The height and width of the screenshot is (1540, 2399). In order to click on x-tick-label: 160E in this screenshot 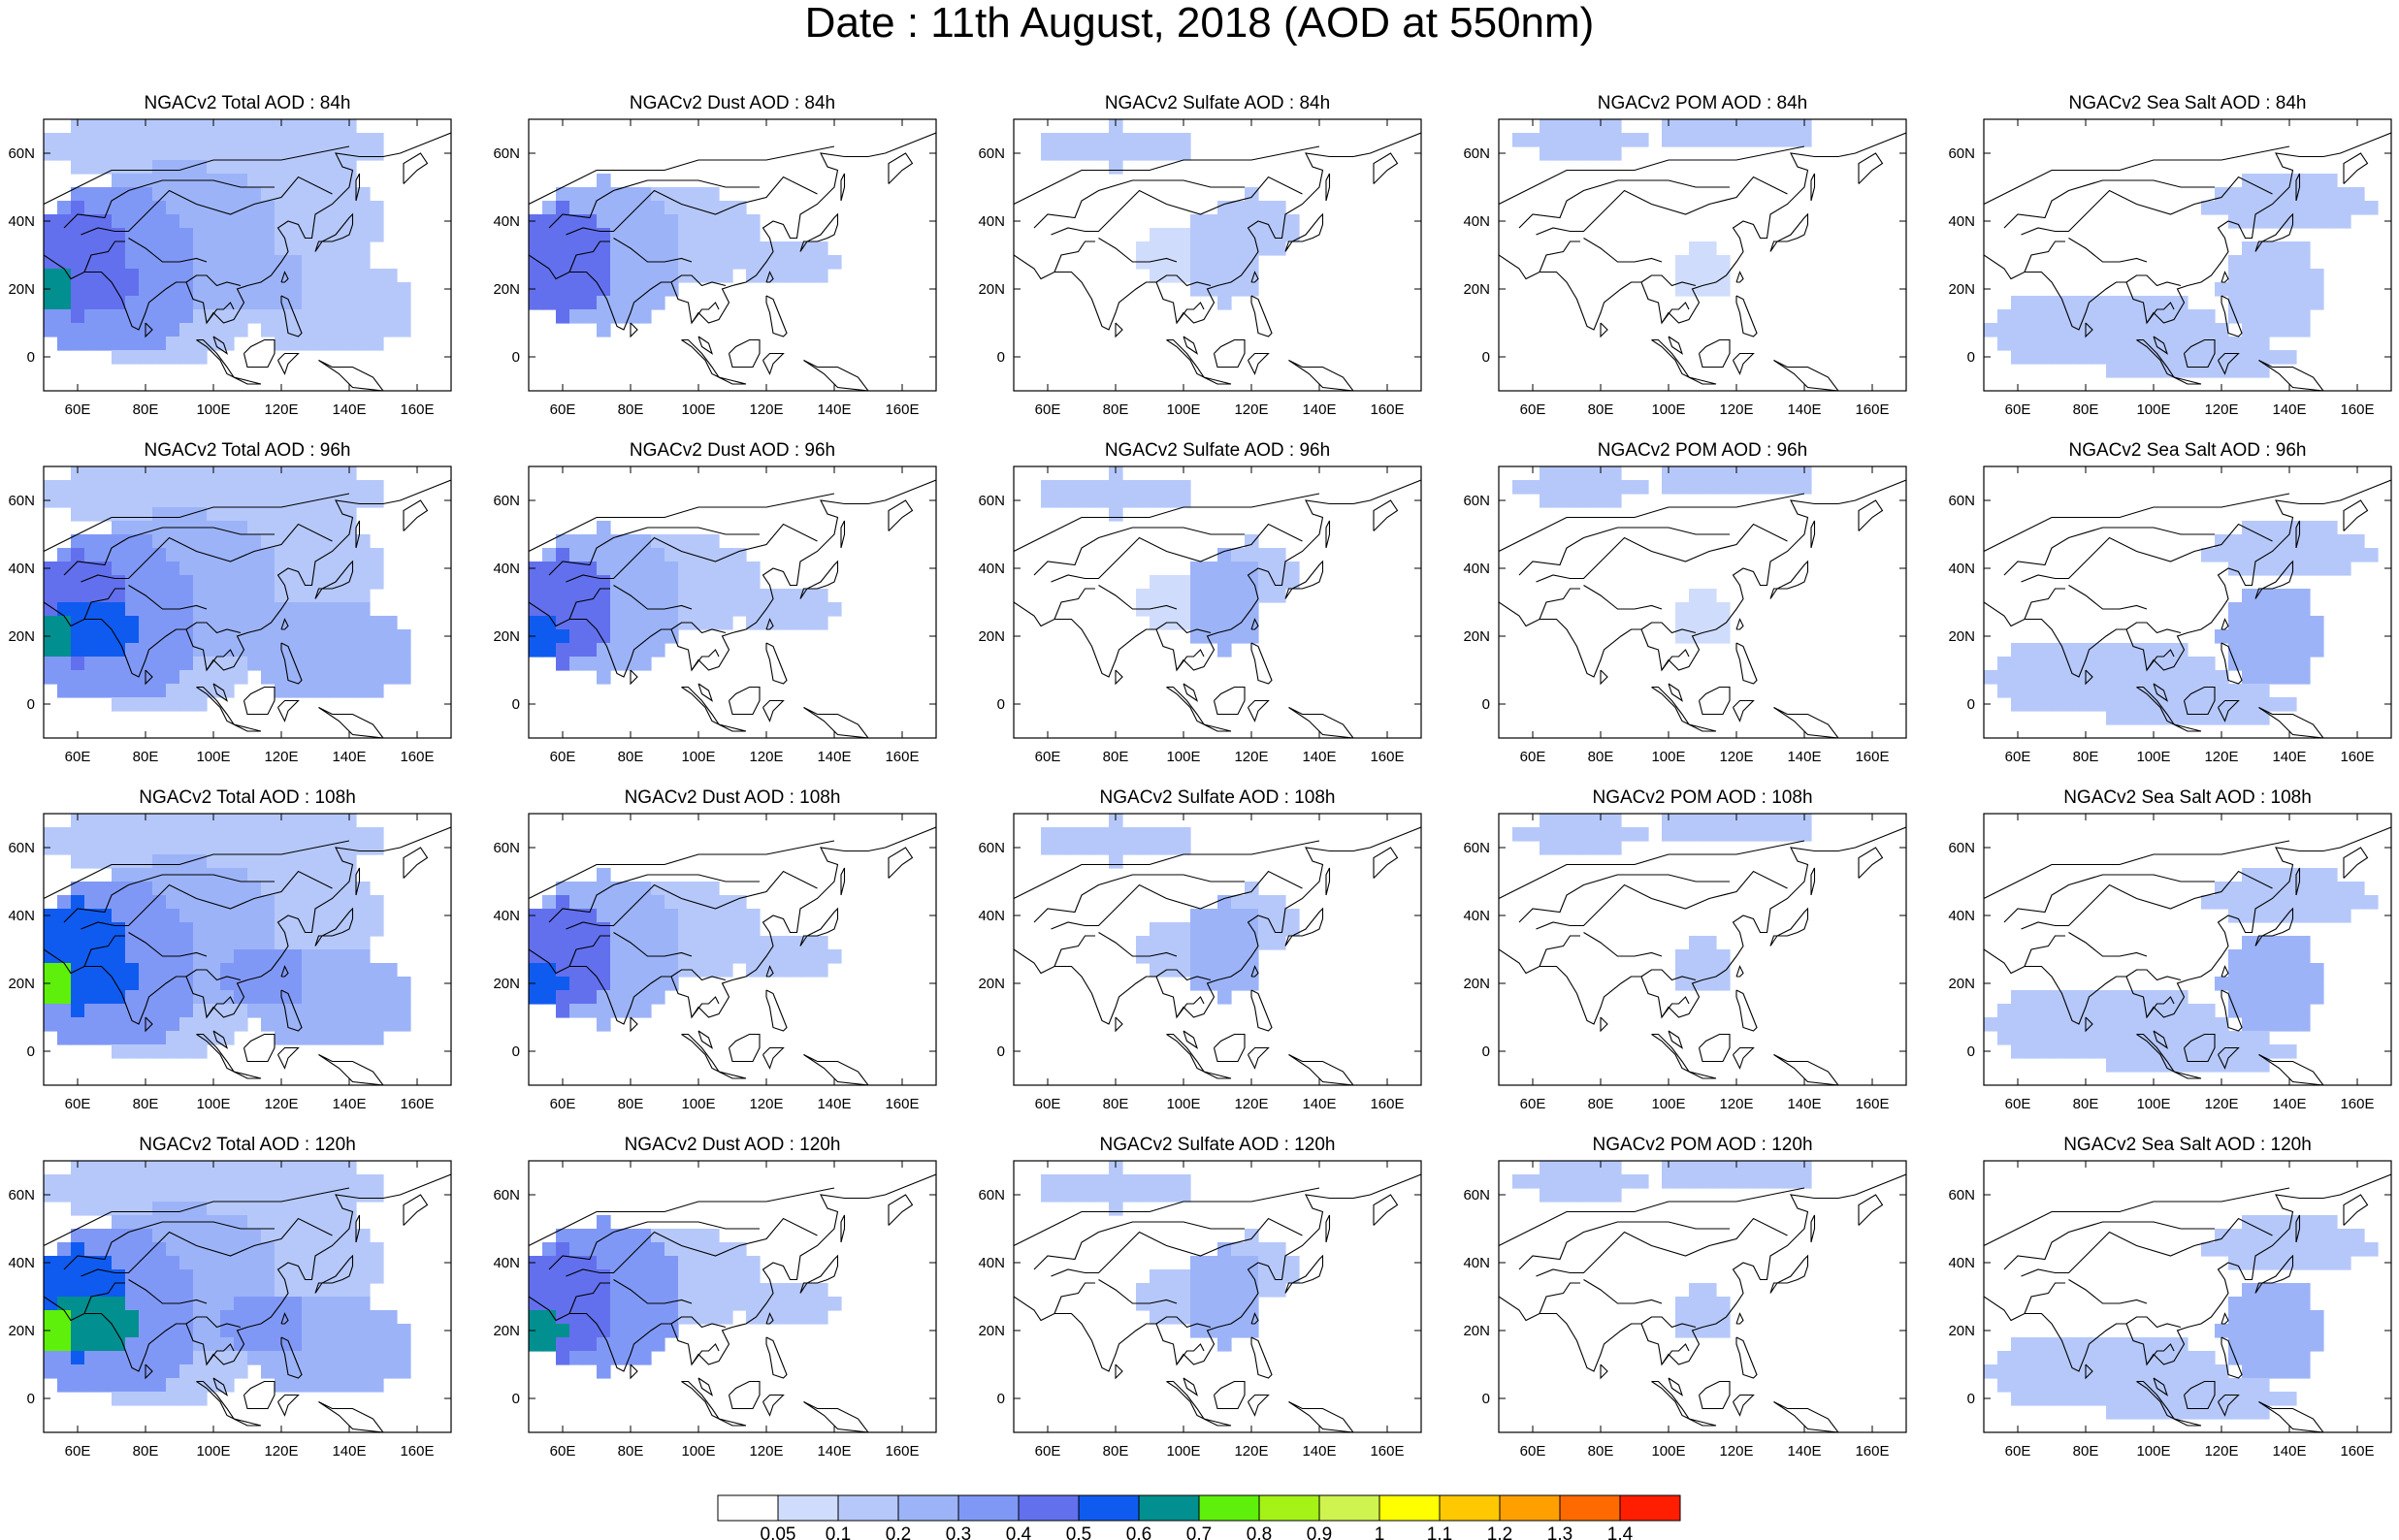, I will do `click(1387, 1452)`.